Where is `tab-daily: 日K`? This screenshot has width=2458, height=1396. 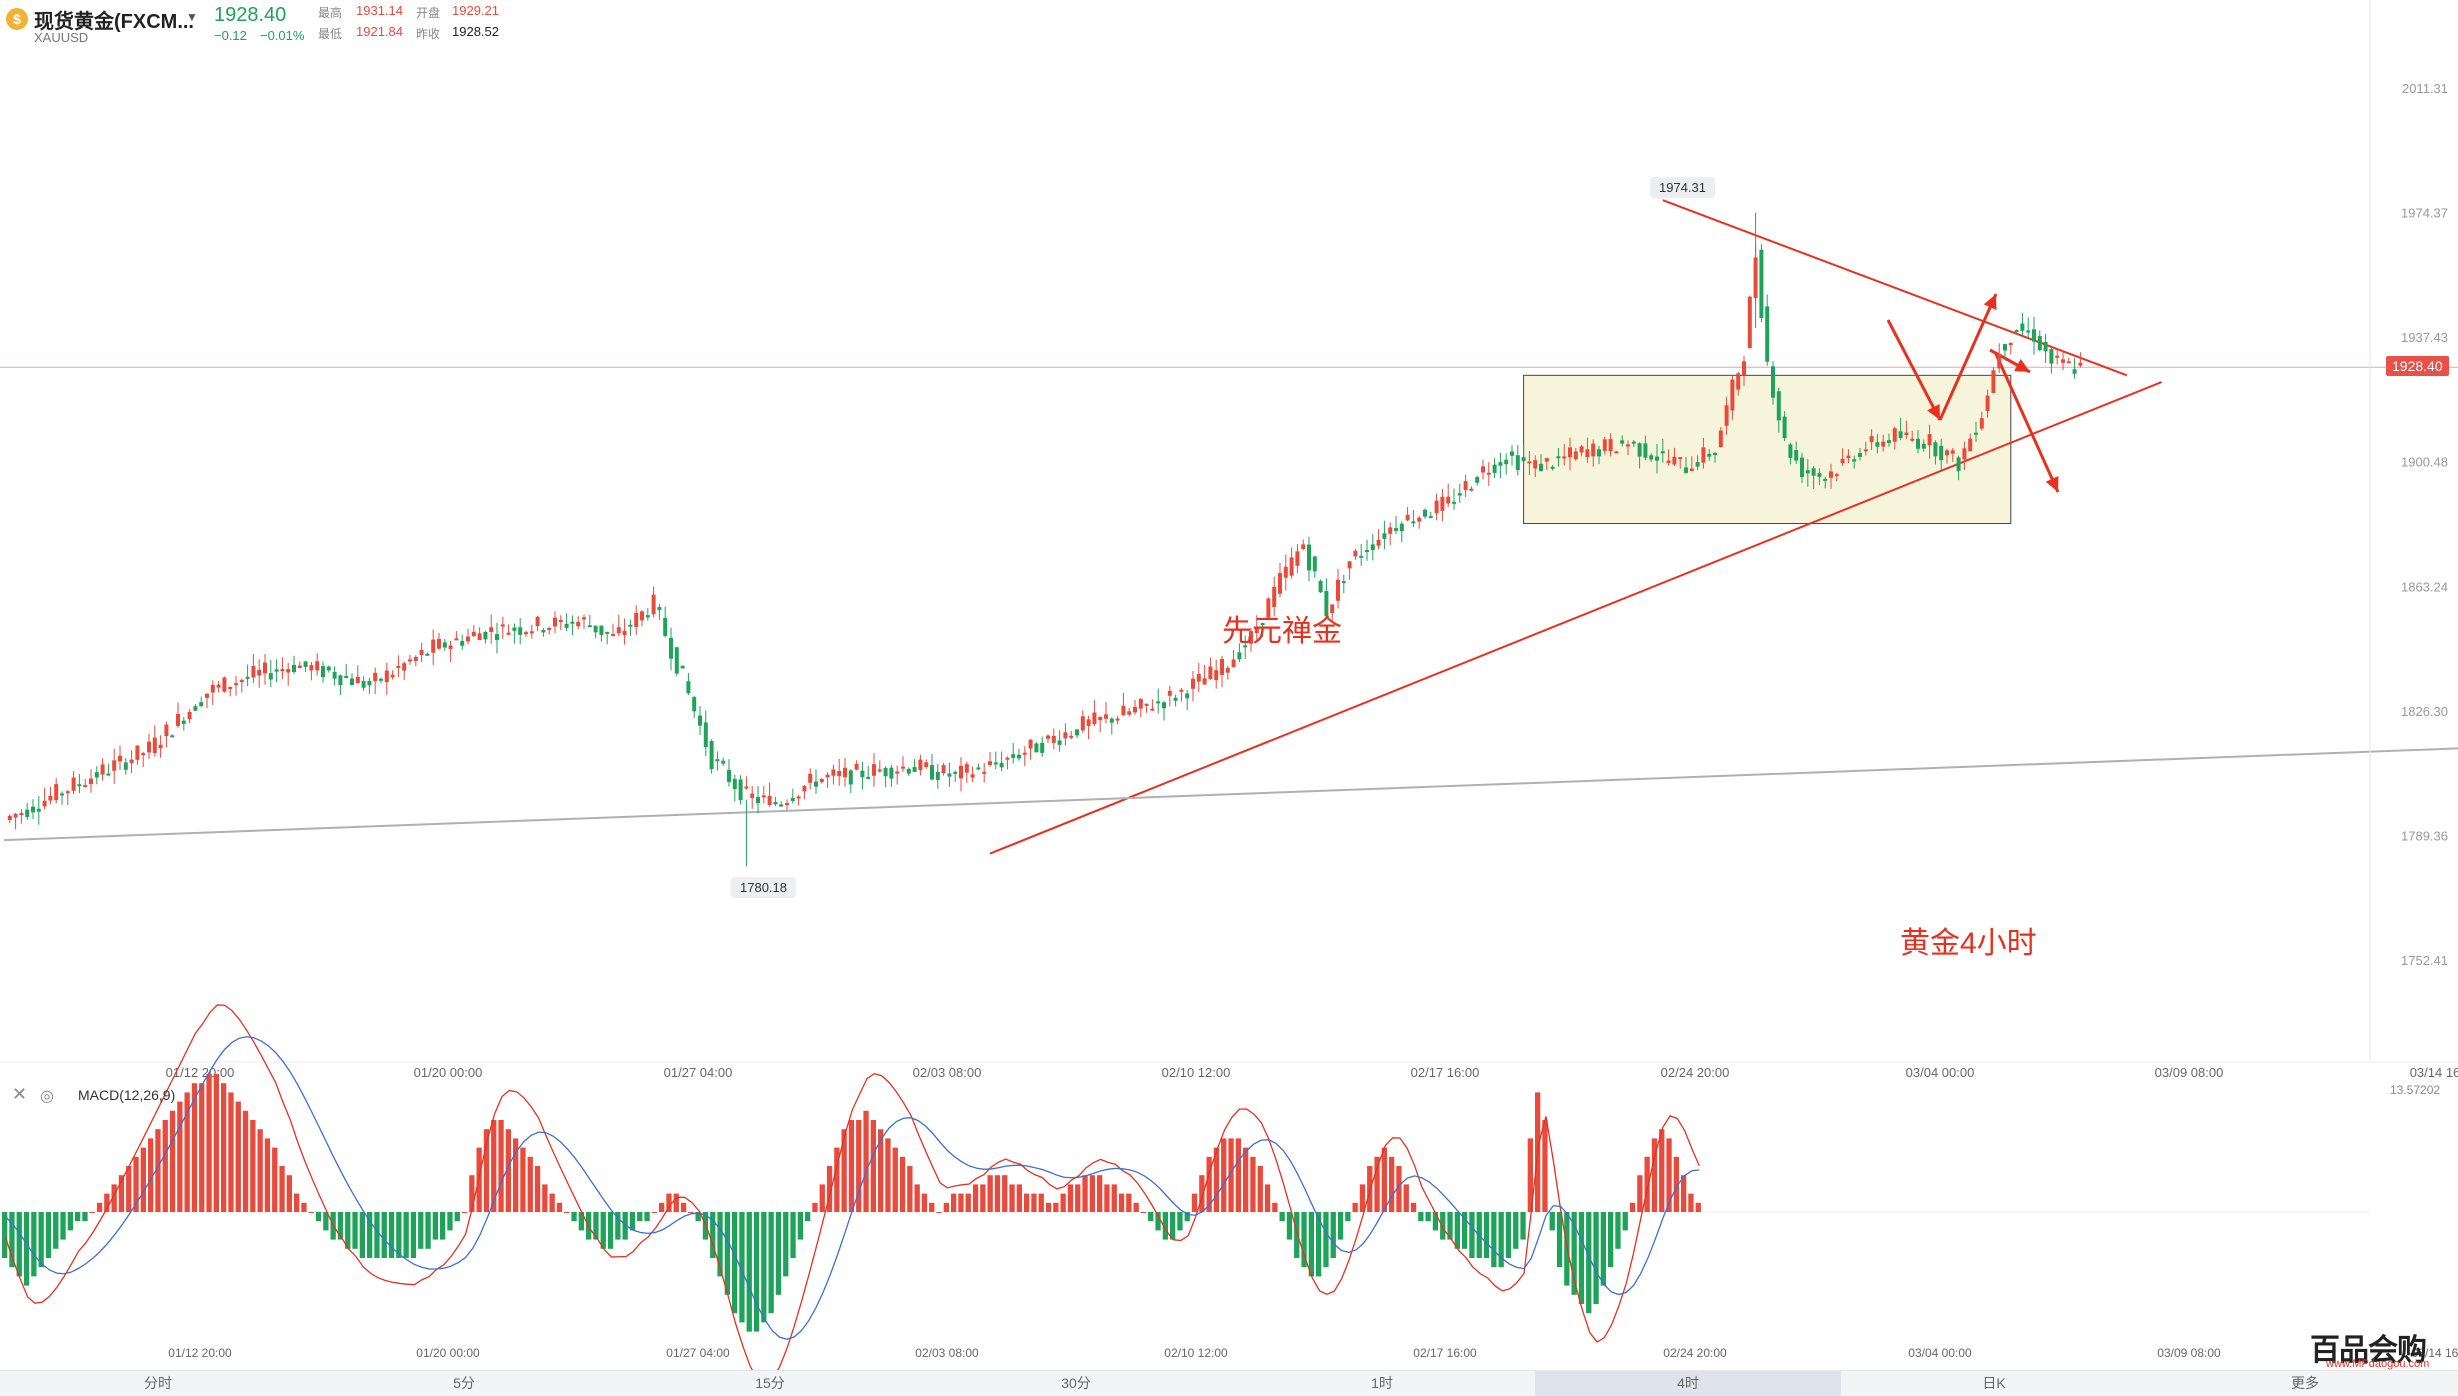 tab-daily: 日K is located at coordinates (1994, 1383).